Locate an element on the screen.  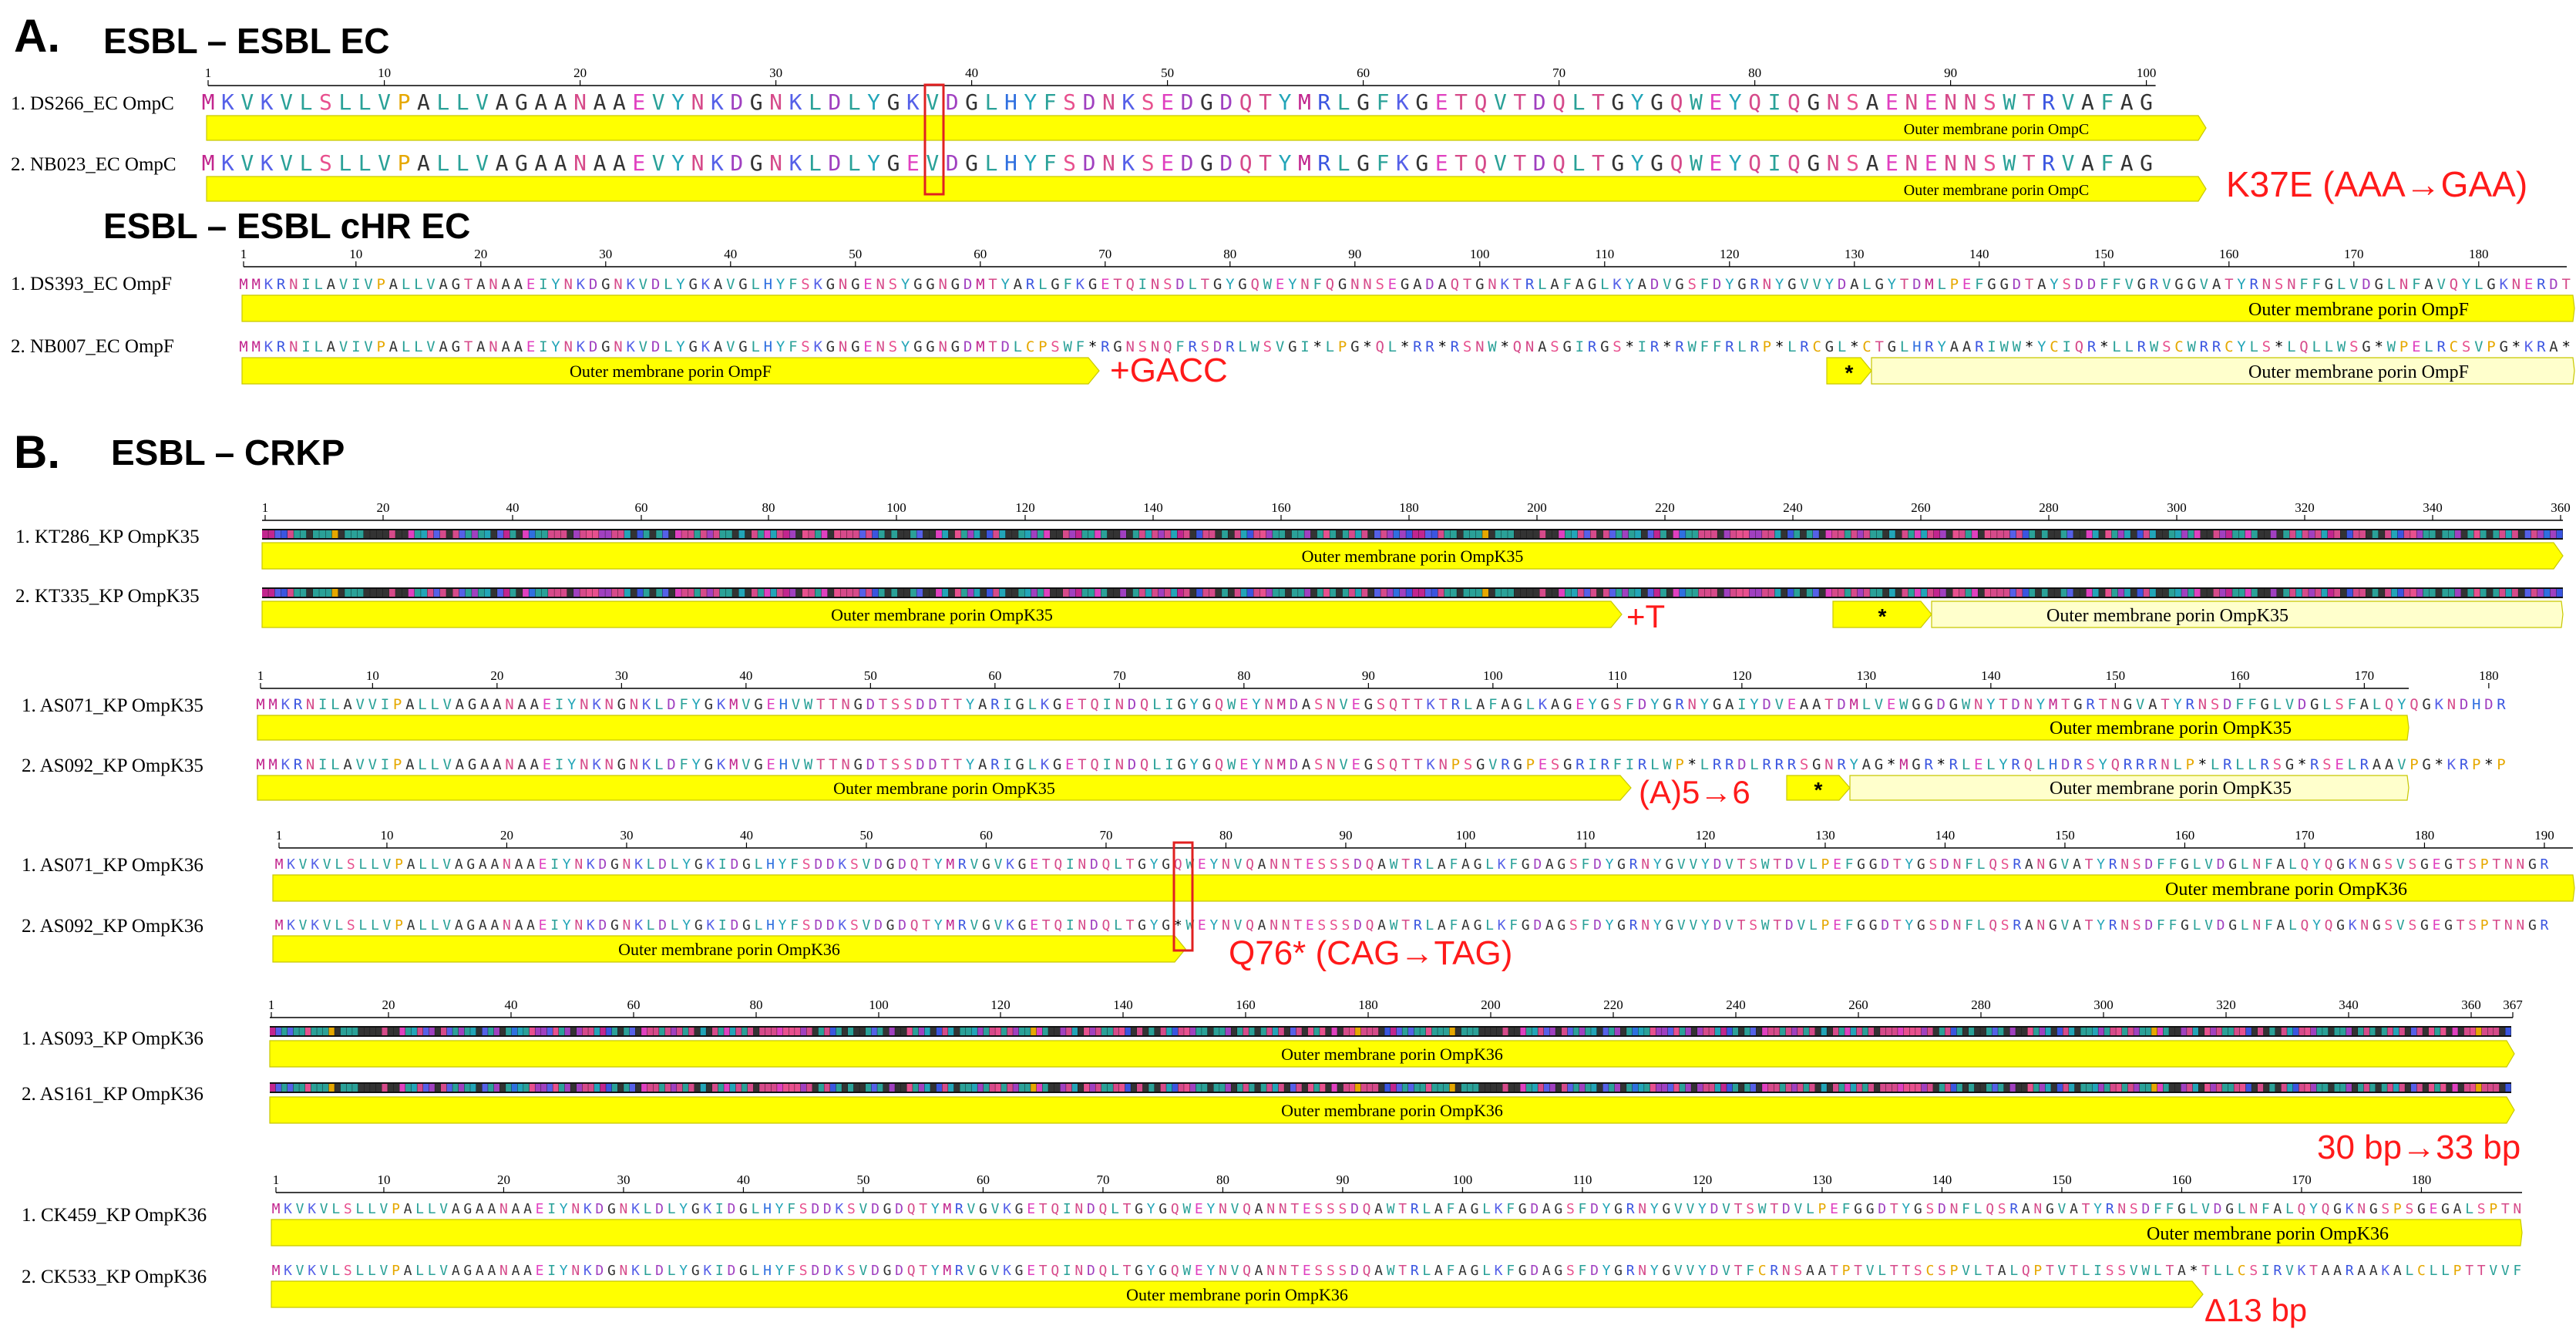
ompk36b-row2-residue: S is located at coordinates (1570, 1271).